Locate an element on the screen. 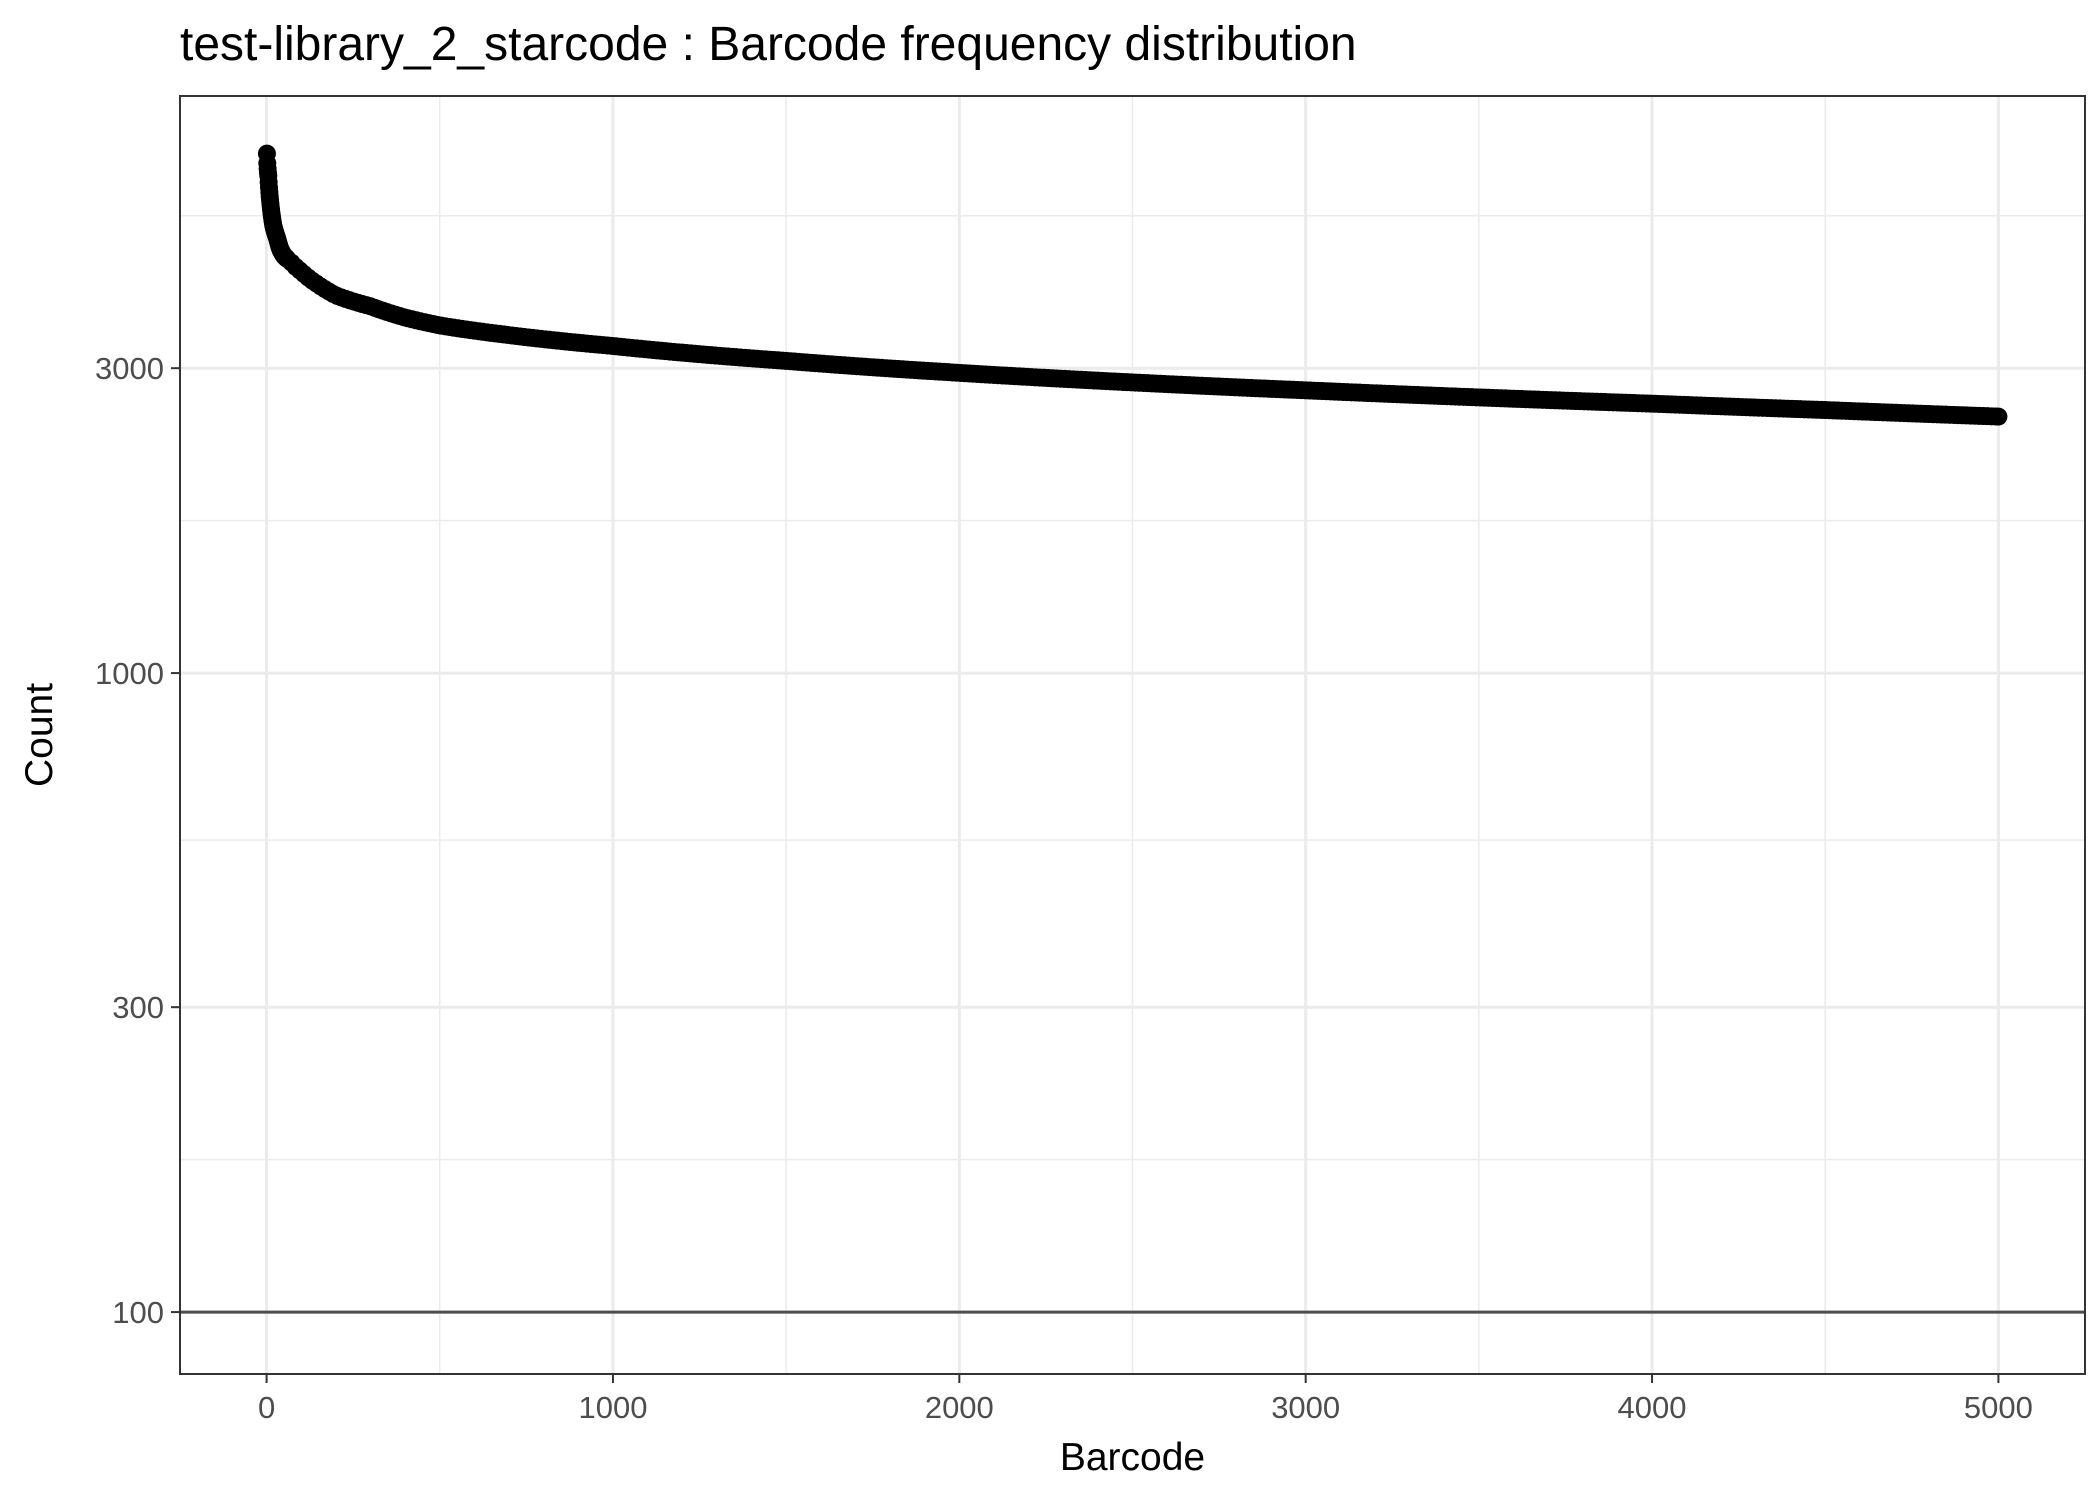 This screenshot has height=1499, width=2099. x-tick-label: 2000 is located at coordinates (959, 1407).